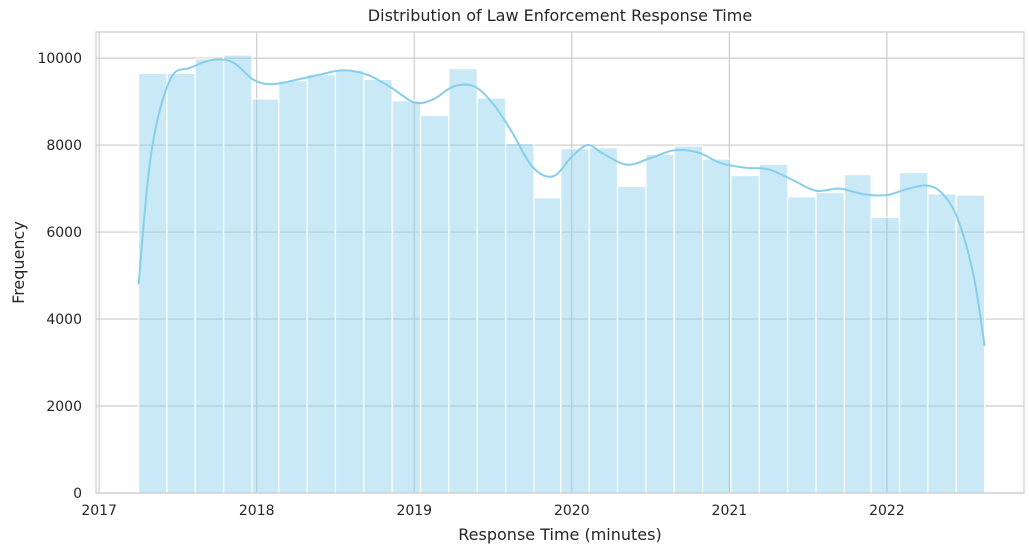 This screenshot has height=550, width=1029. I want to click on y-tick-label: 6000, so click(64, 233).